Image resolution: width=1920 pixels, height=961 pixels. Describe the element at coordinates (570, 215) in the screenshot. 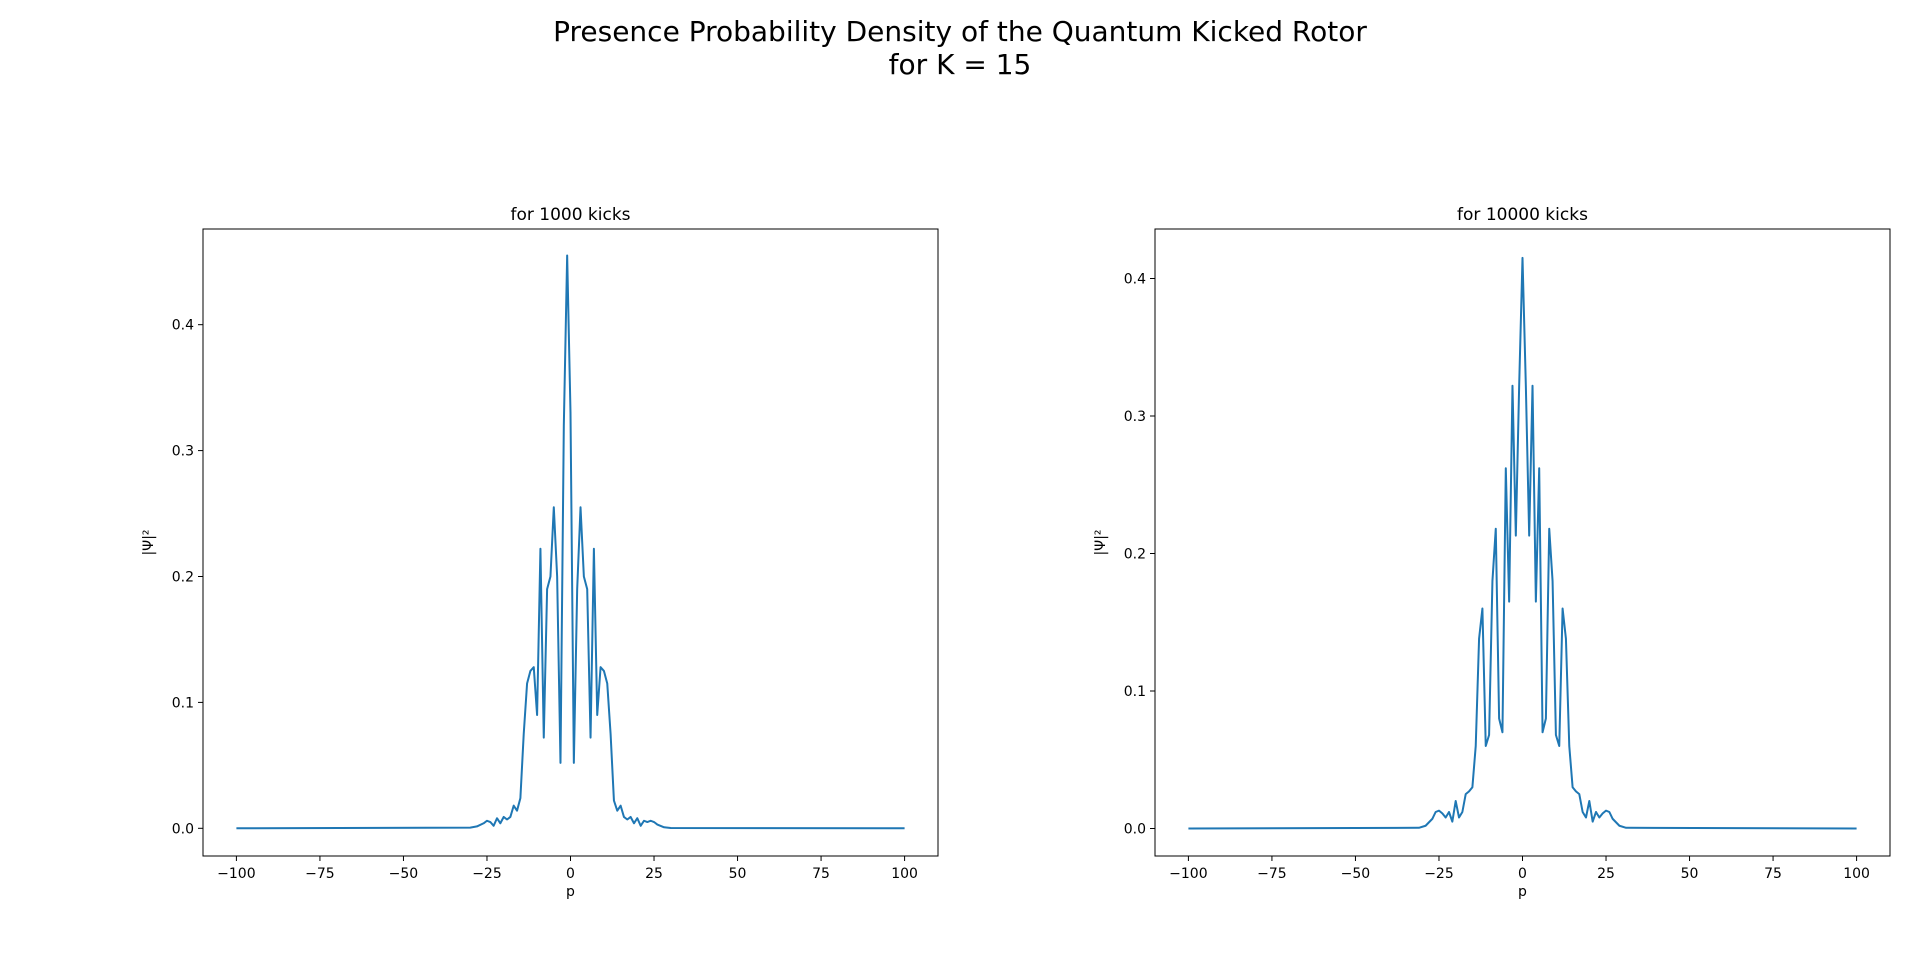

I see `subplot-title: for 1000 kicks` at that location.